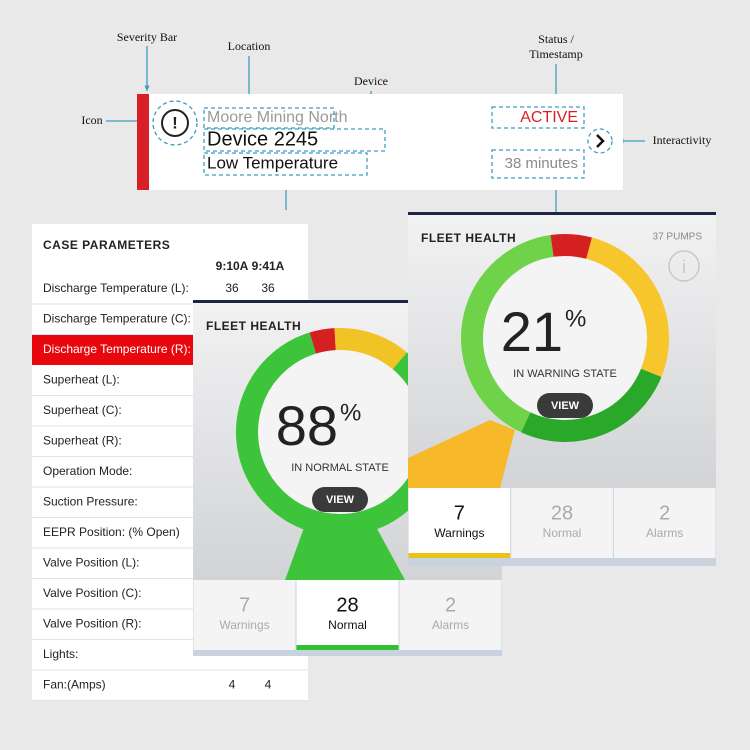  Describe the element at coordinates (565, 374) in the screenshot. I see `state-label: IN WARNING STATE` at that location.